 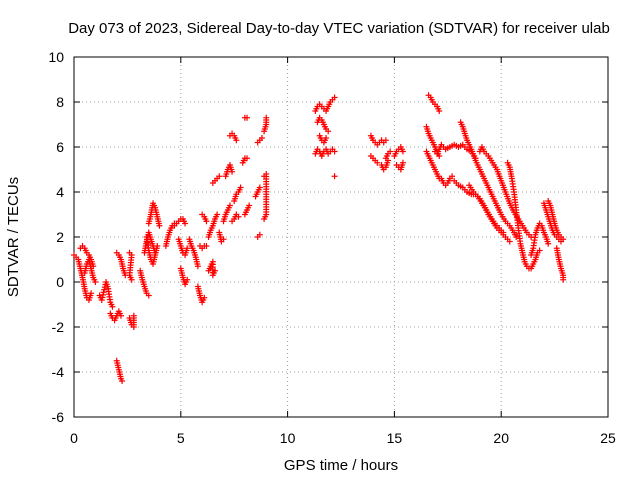 What do you see at coordinates (395, 438) in the screenshot?
I see `x-tick-label: 15` at bounding box center [395, 438].